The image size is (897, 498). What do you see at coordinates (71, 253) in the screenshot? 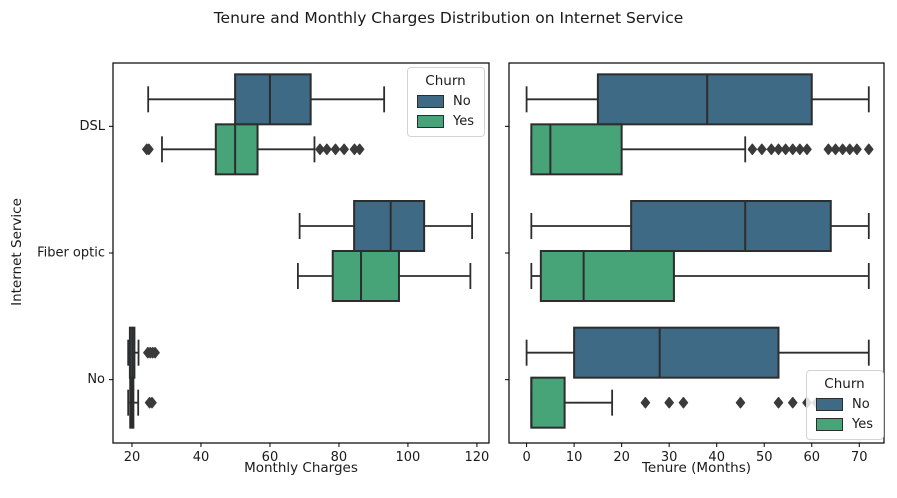
I see `y-tick-label: Fiber optic` at bounding box center [71, 253].